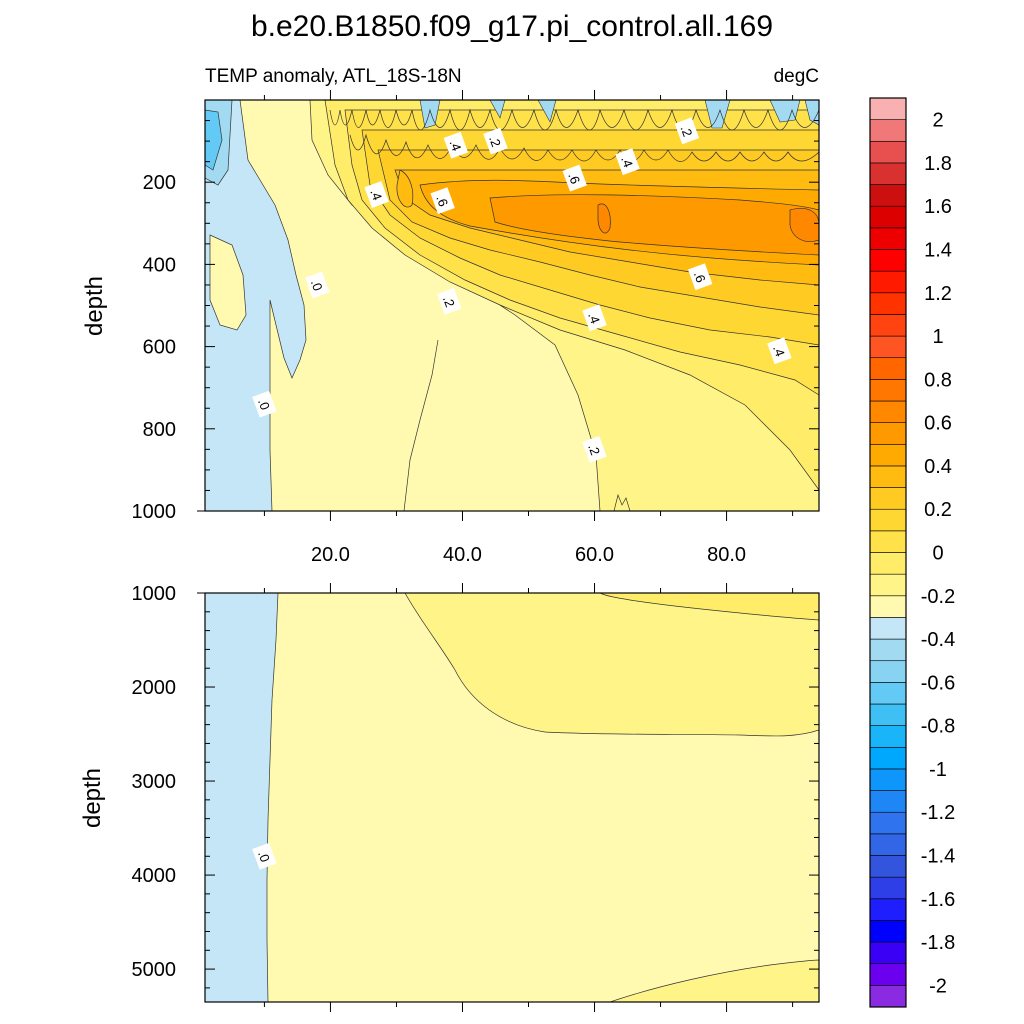  Describe the element at coordinates (512, 26) in the screenshot. I see `chart-title: b.e20.B1850.f09_g17.pi_control.all.169` at that location.